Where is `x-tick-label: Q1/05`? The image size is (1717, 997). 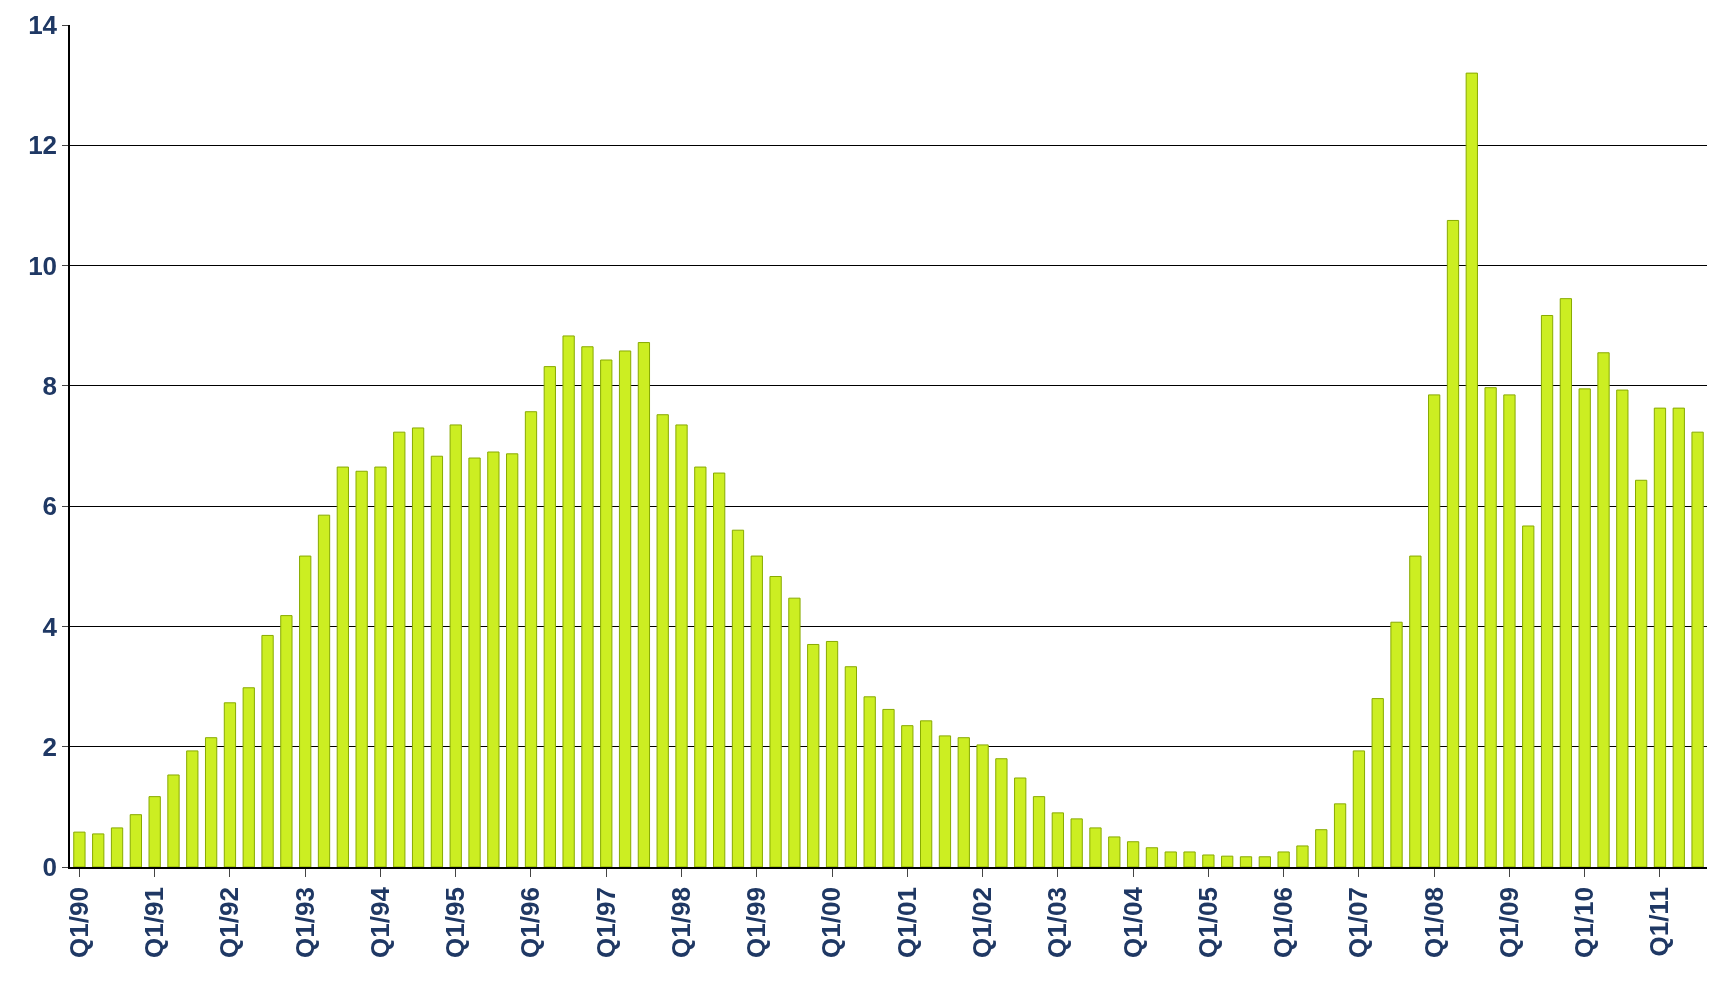 x-tick-label: Q1/05 is located at coordinates (1207, 922).